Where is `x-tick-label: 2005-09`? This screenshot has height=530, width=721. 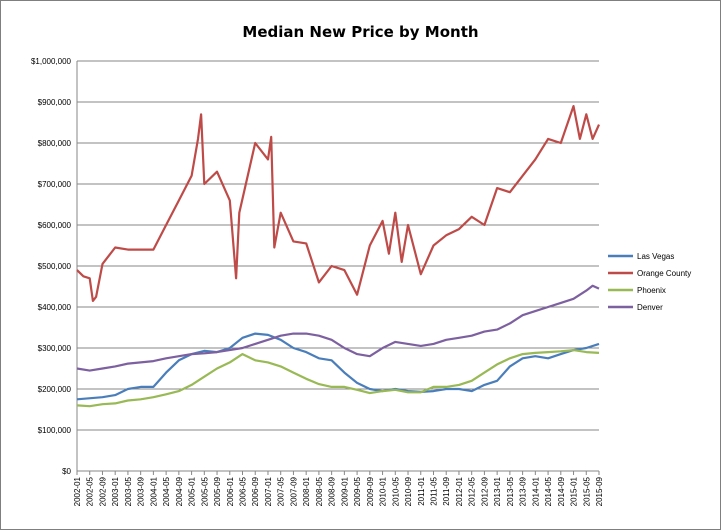 x-tick-label: 2005-09 is located at coordinates (217, 491).